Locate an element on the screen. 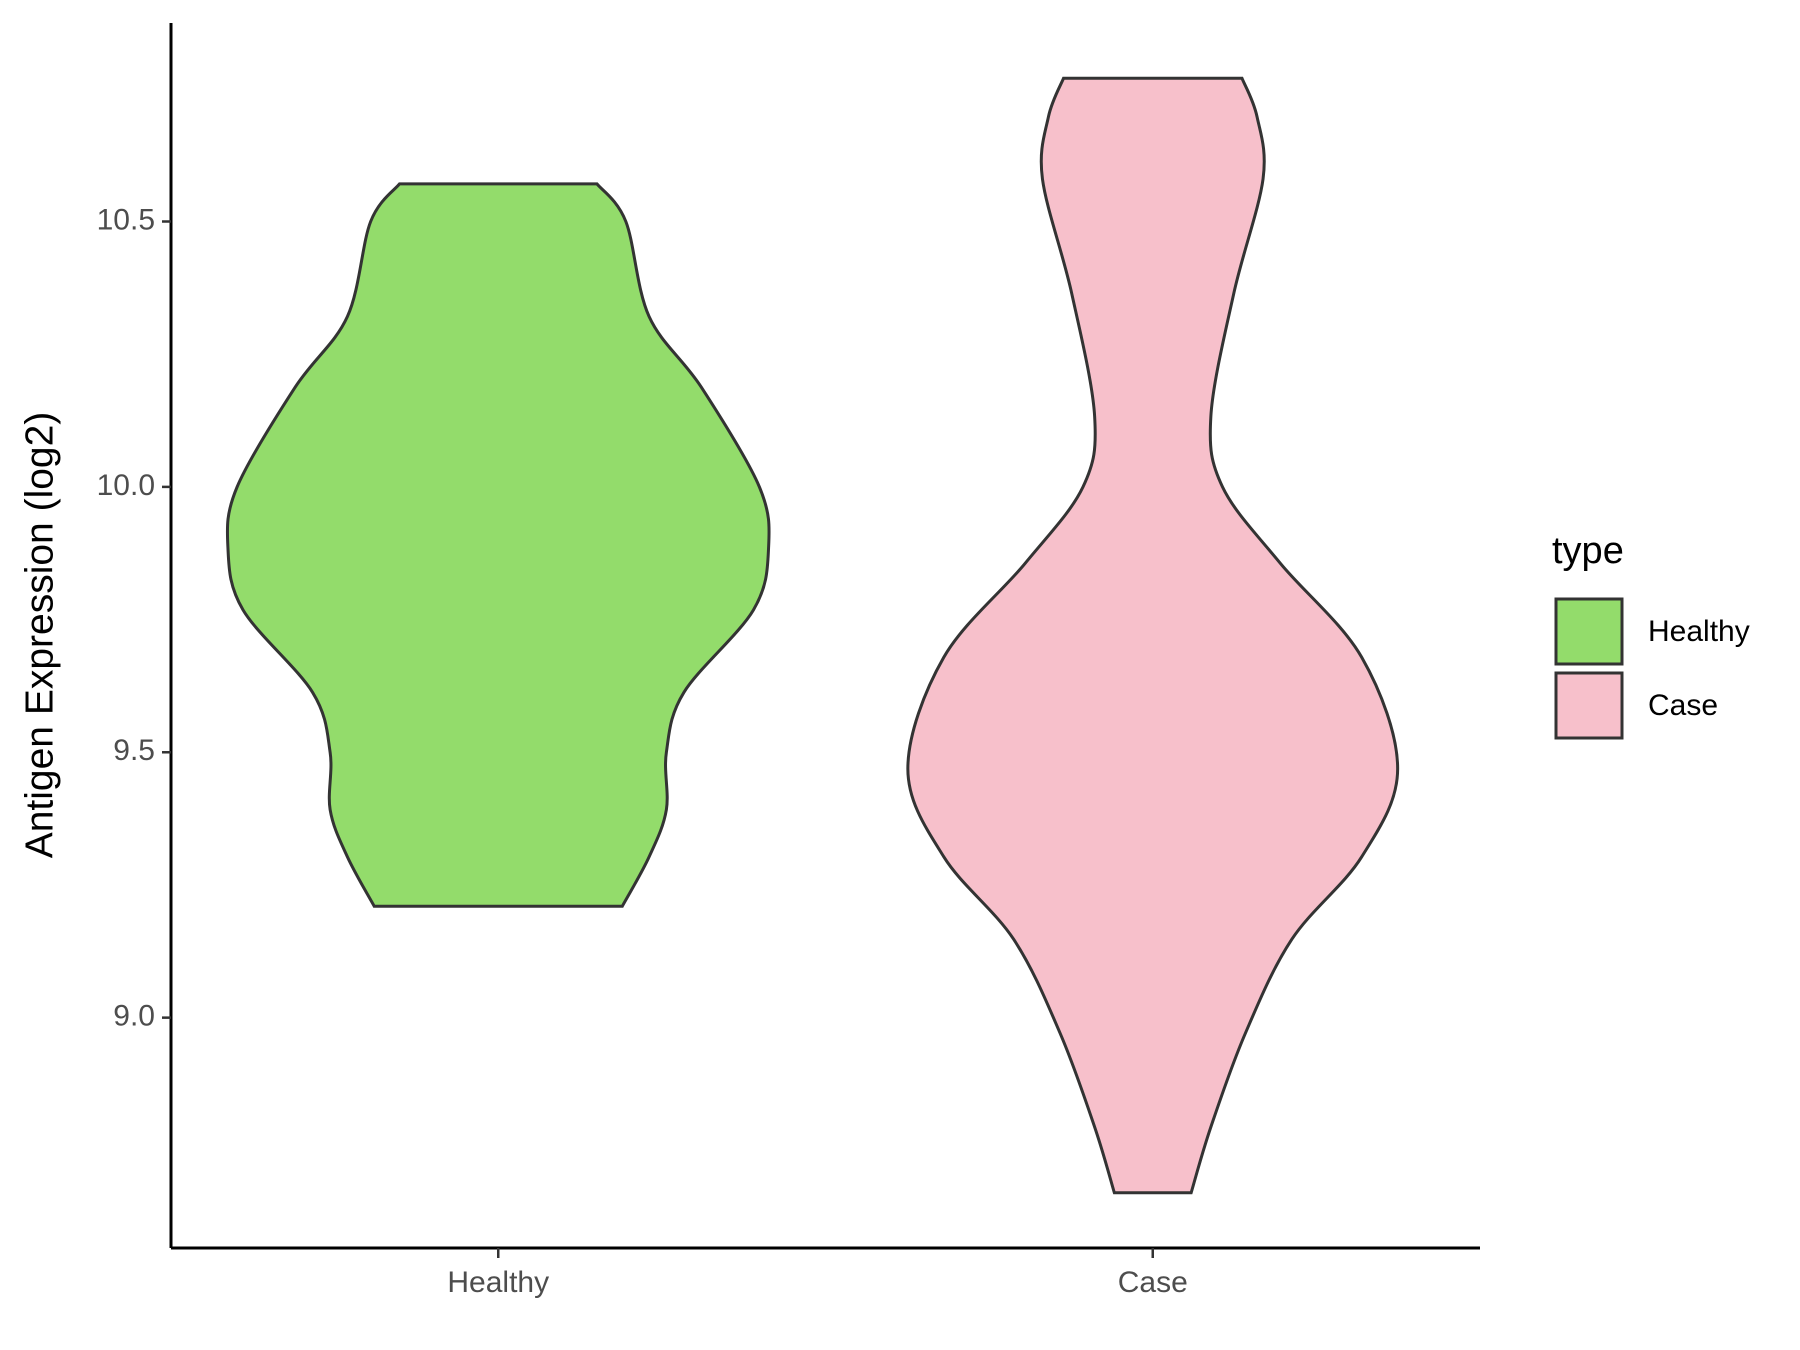  x-tick-label: Case is located at coordinates (1153, 1282).